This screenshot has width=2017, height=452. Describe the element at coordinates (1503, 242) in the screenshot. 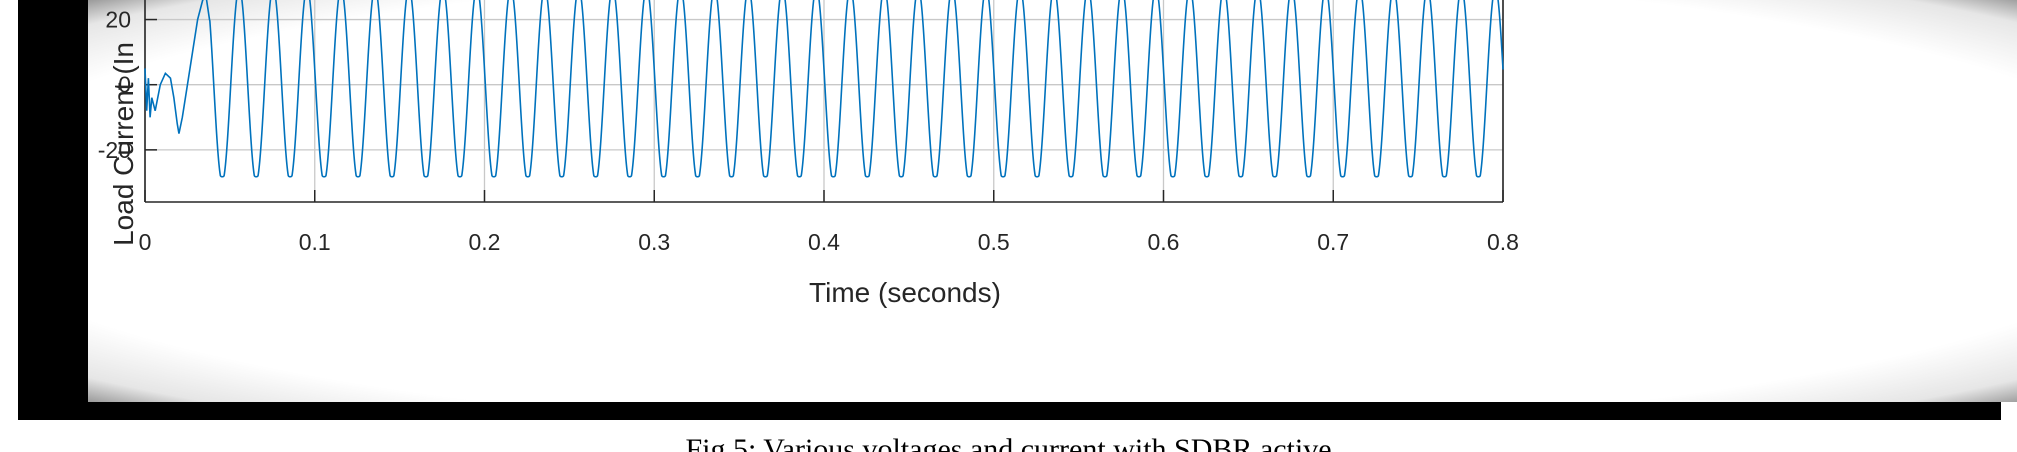

I see `x-tick-label: 0.8` at that location.